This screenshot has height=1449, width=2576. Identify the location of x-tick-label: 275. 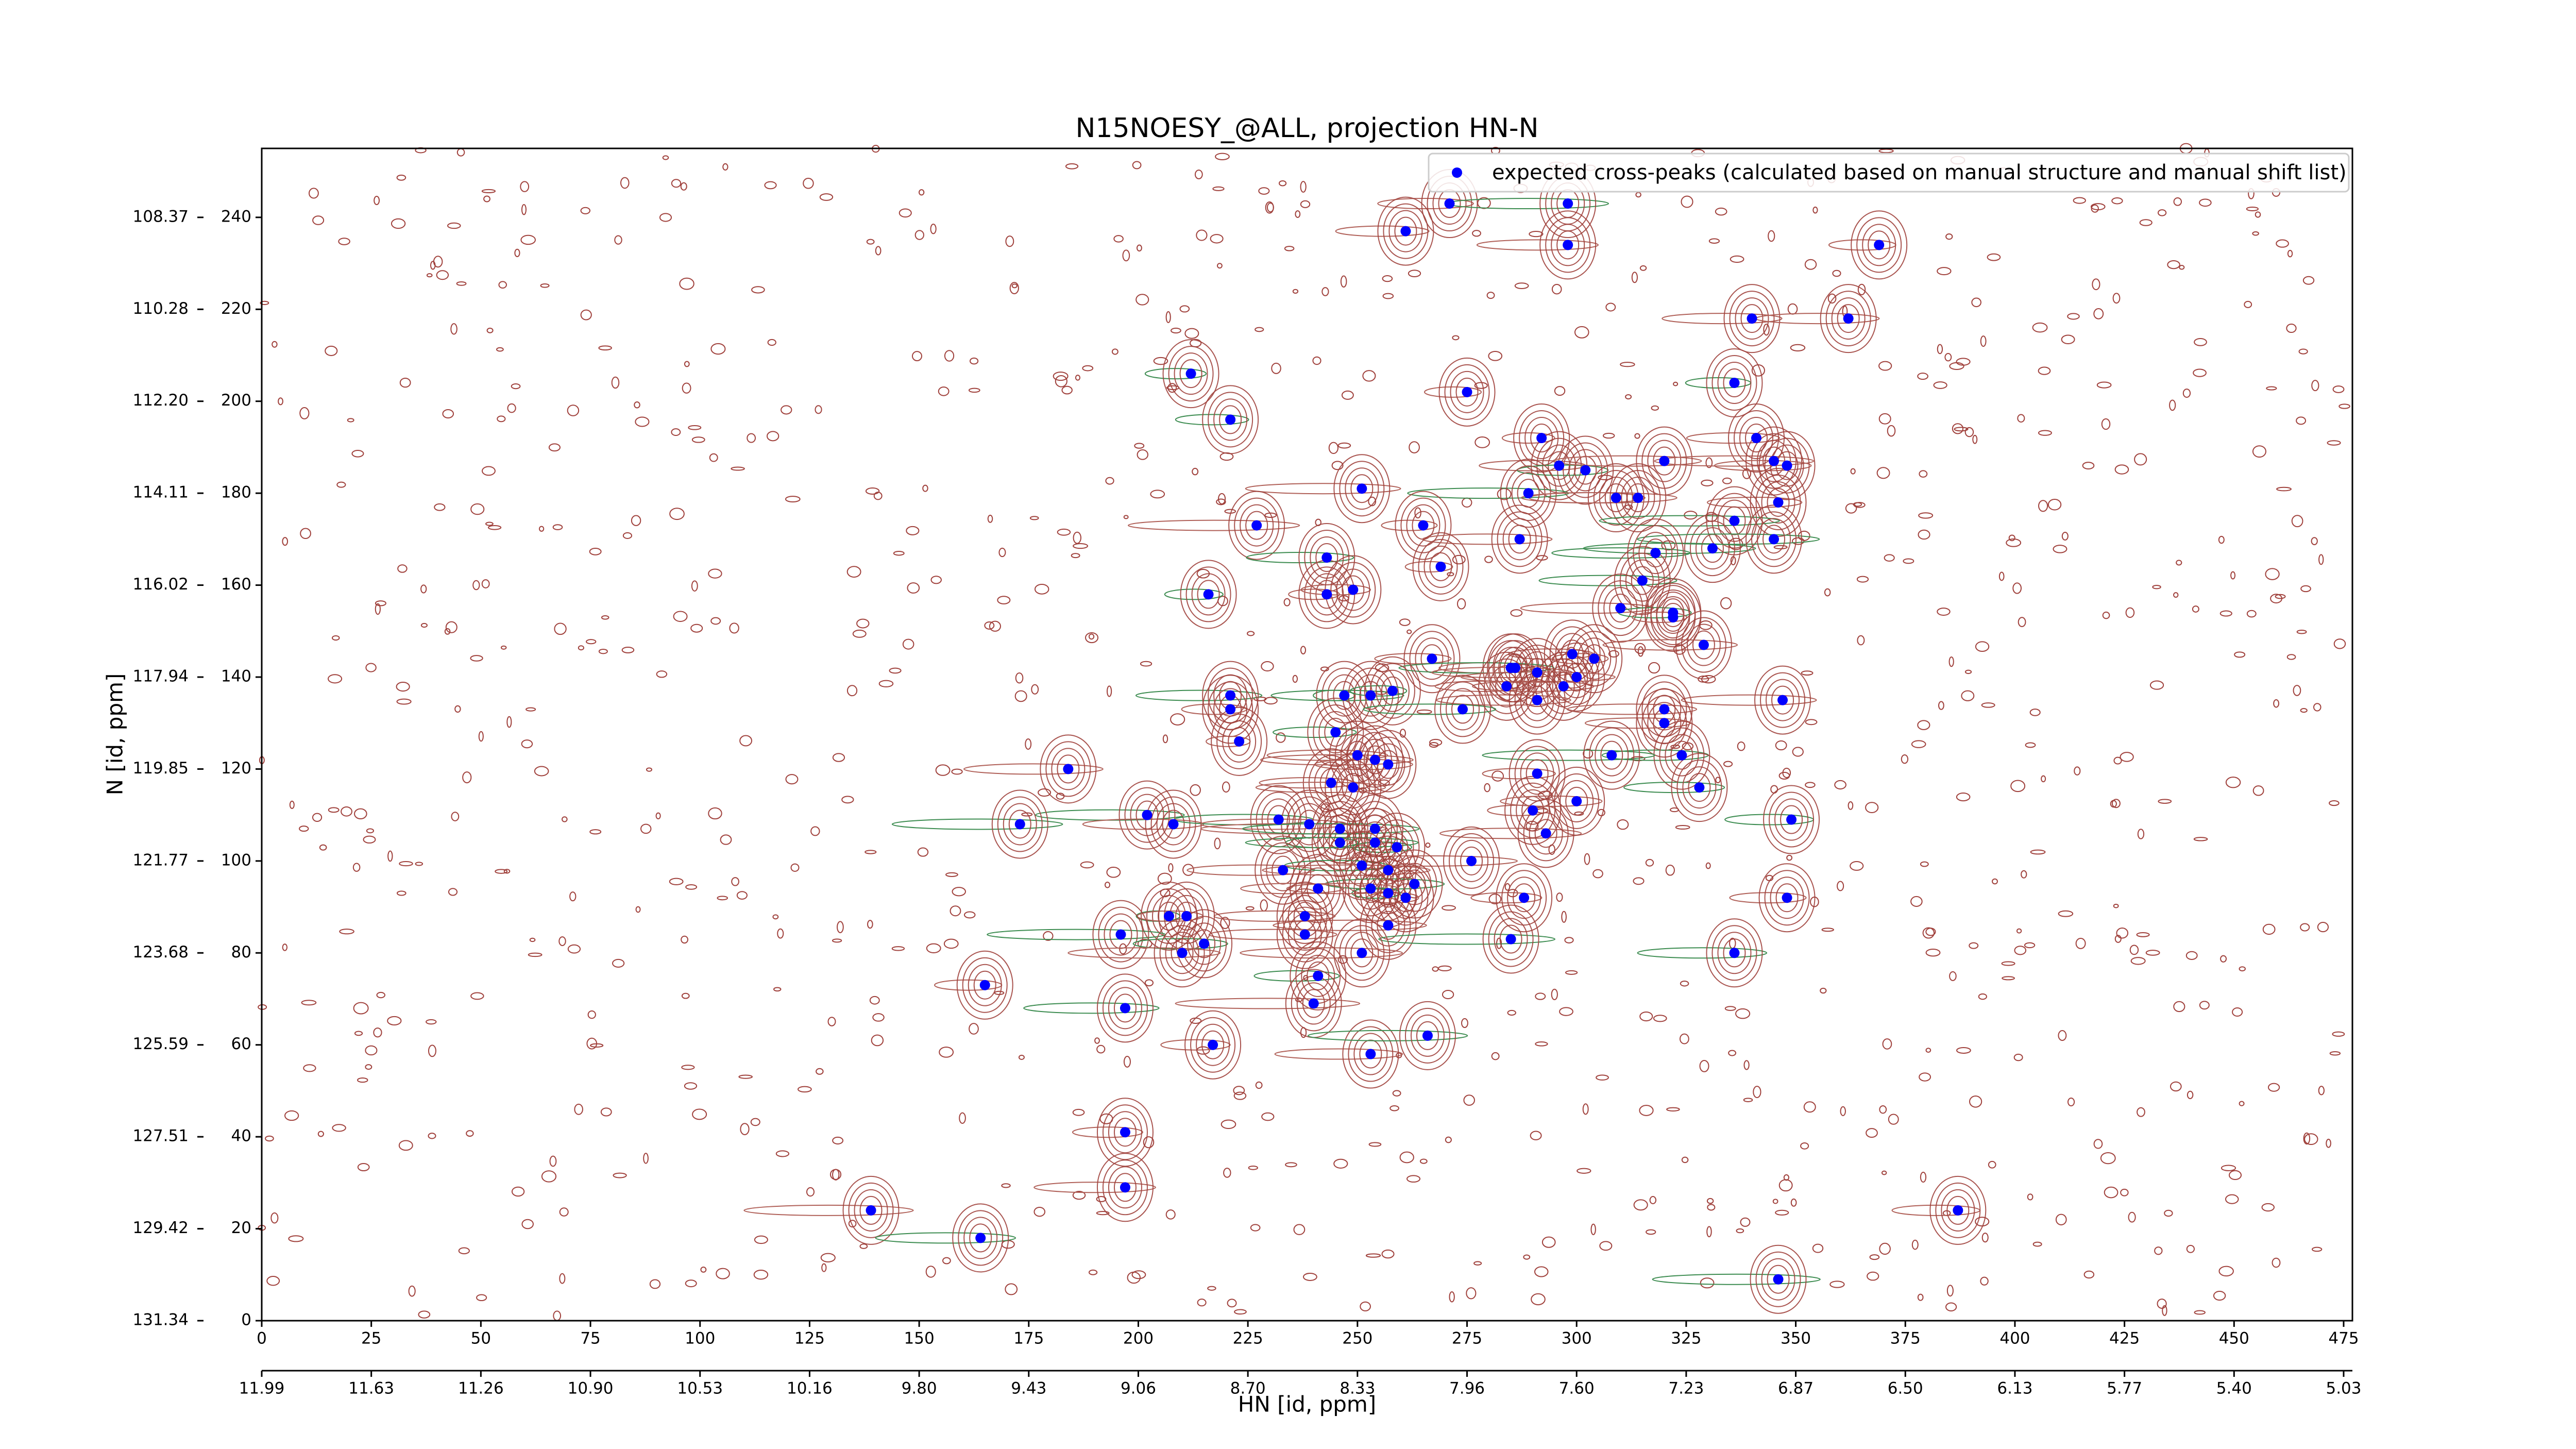
(1467, 1338).